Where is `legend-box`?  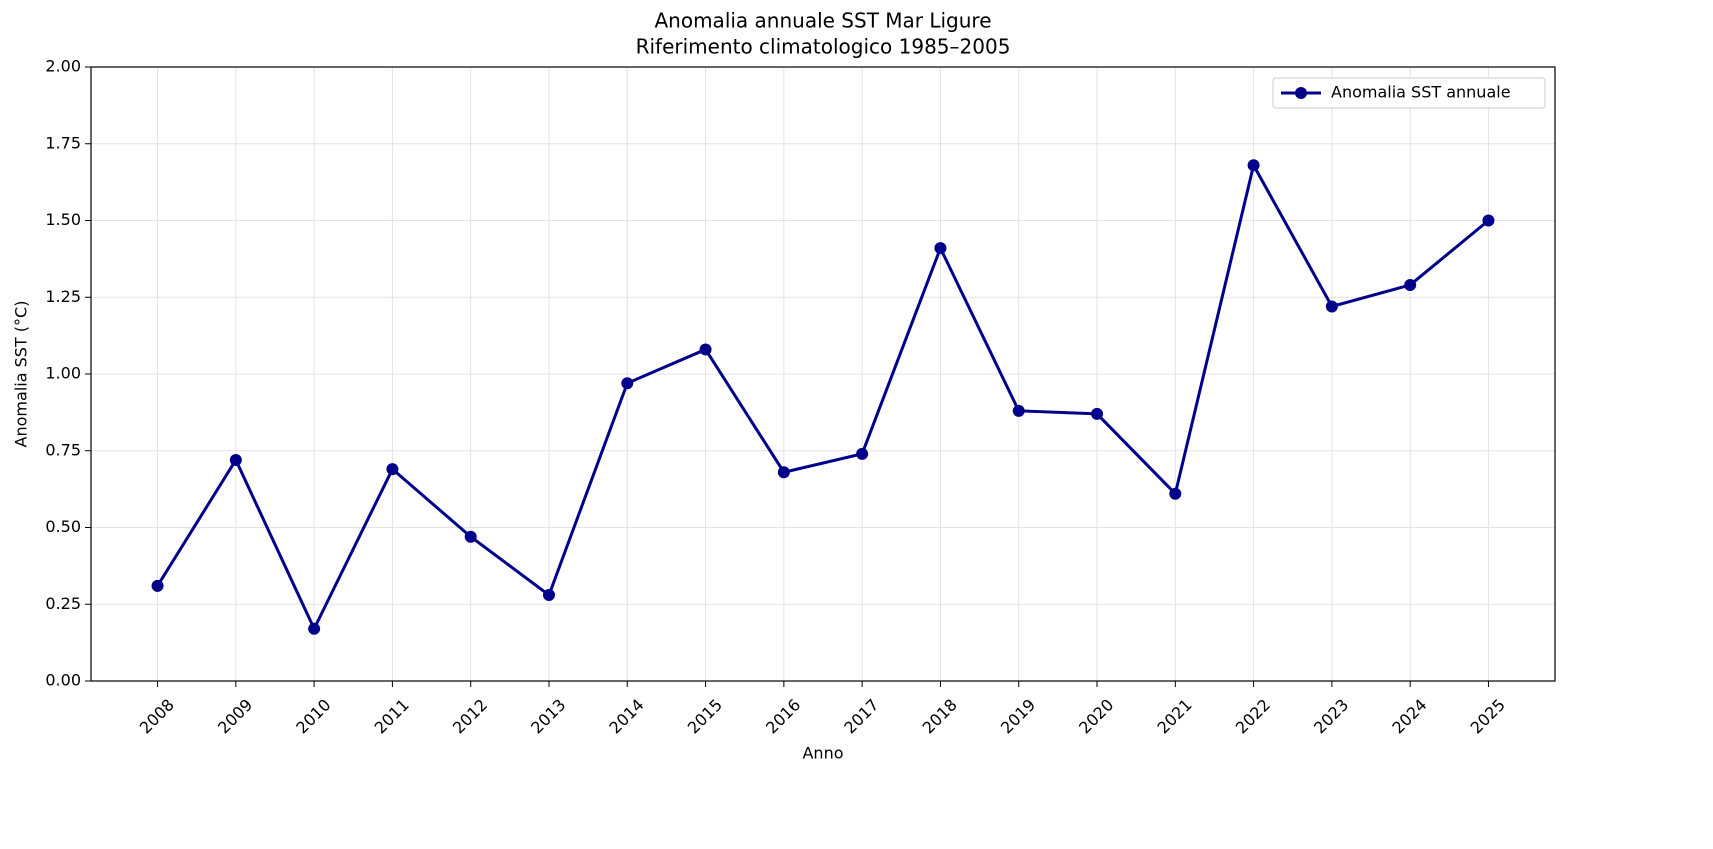
legend-box is located at coordinates (1409, 93).